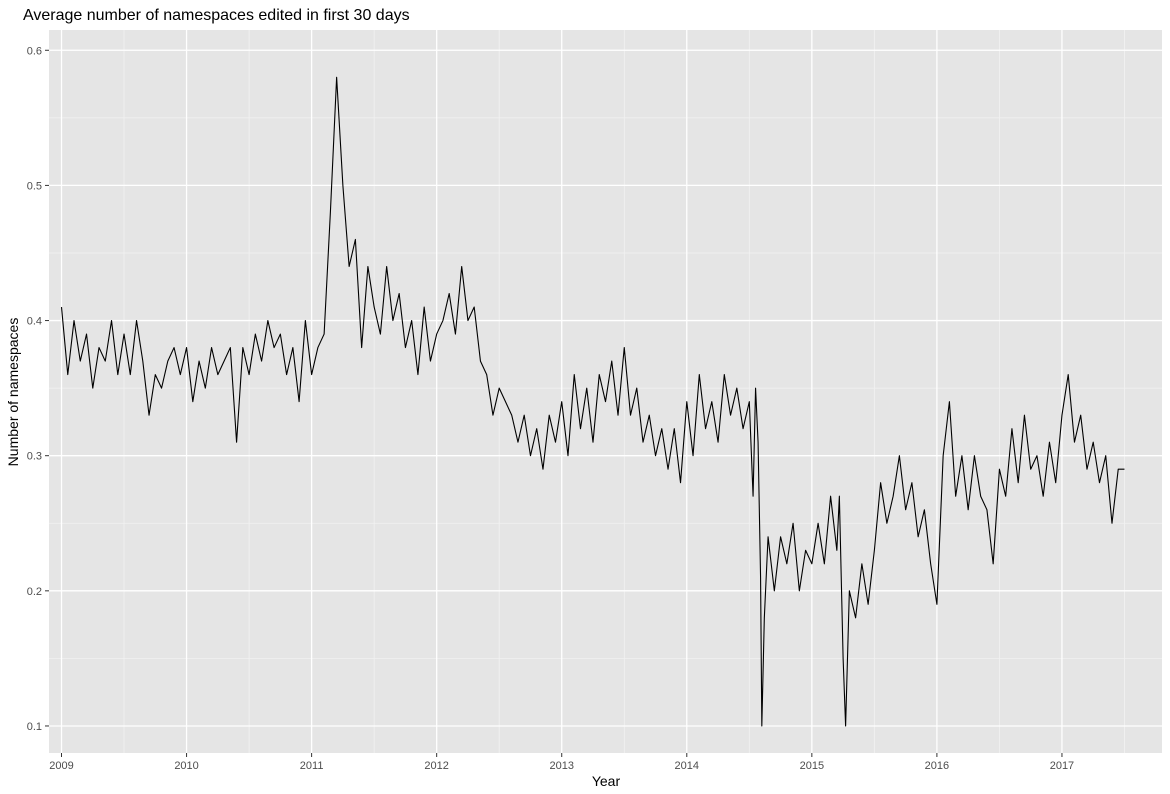  Describe the element at coordinates (38, 389) in the screenshot. I see `y-axis: 0.1 0.2 0.3 0.4 0.5 0.6` at that location.